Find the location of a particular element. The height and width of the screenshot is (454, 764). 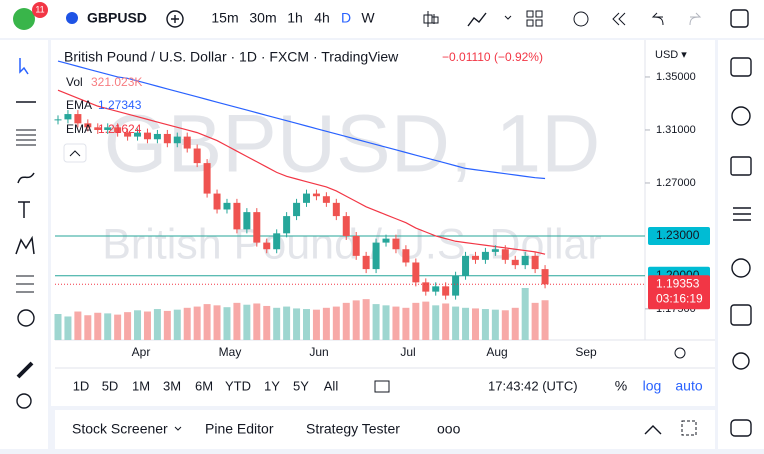

percent-toggle: % is located at coordinates (621, 386).